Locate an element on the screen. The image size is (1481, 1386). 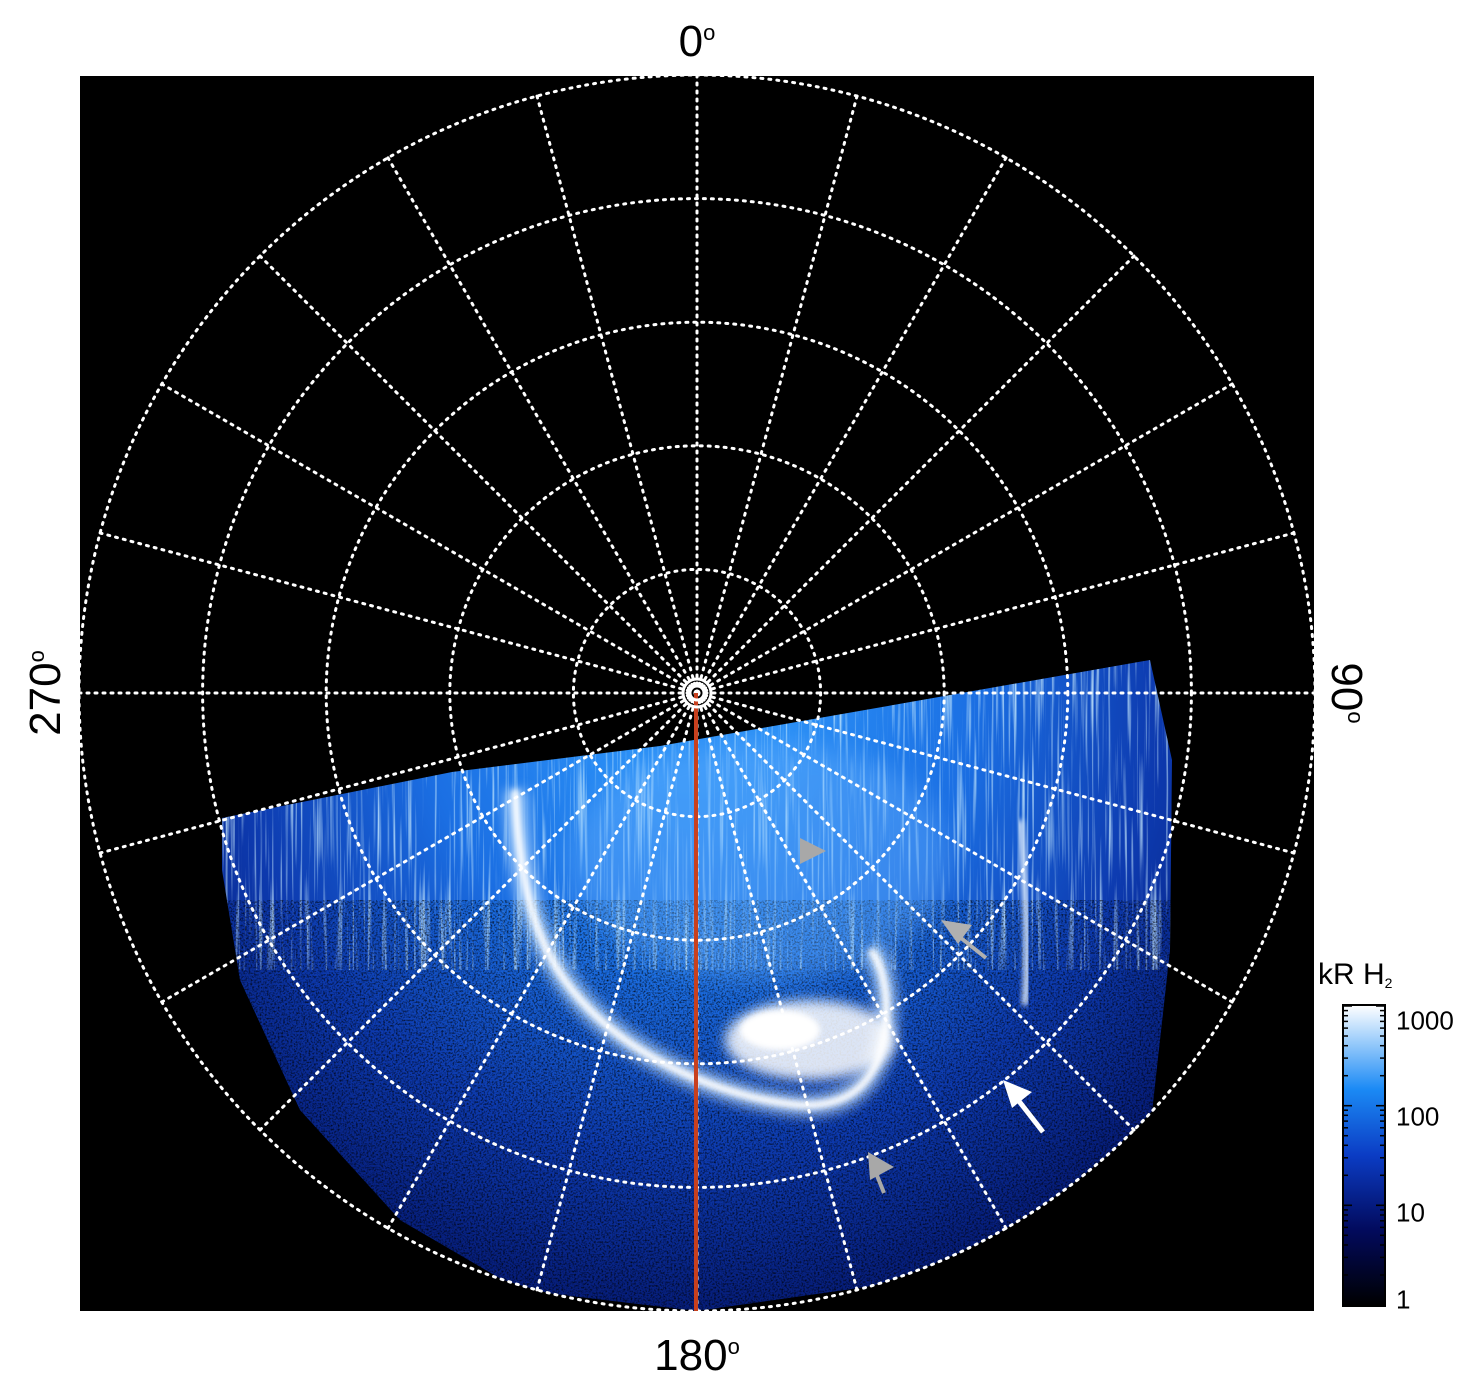
colorbar is located at coordinates (1364, 1155).